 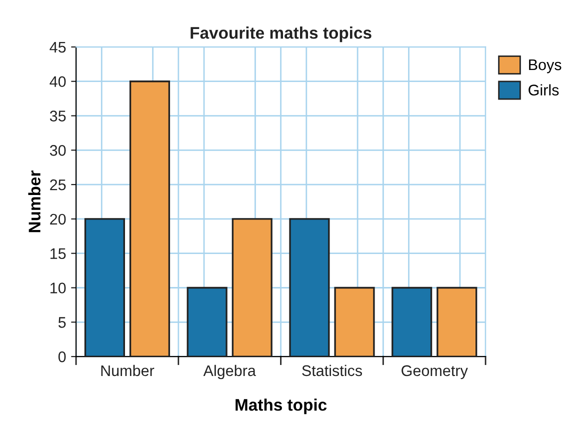 What do you see at coordinates (435, 372) in the screenshot?
I see `x-tick-label: Geometry` at bounding box center [435, 372].